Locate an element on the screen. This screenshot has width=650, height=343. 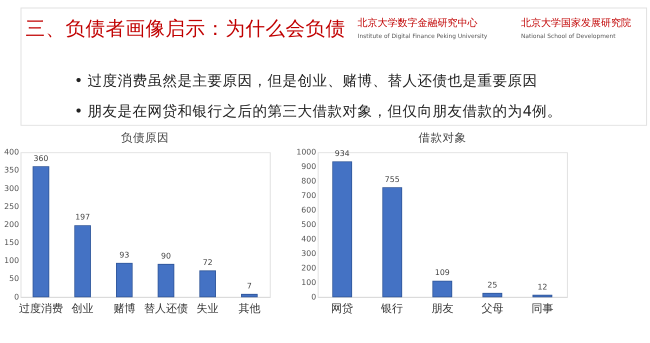
x-tick-label: 同事 is located at coordinates (542, 309).